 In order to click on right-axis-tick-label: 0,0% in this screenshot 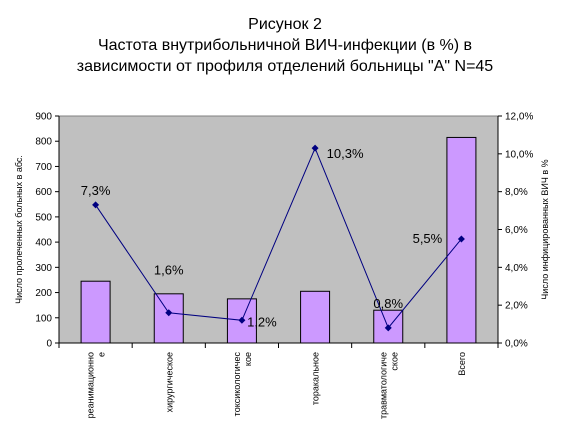, I will do `click(516, 344)`.